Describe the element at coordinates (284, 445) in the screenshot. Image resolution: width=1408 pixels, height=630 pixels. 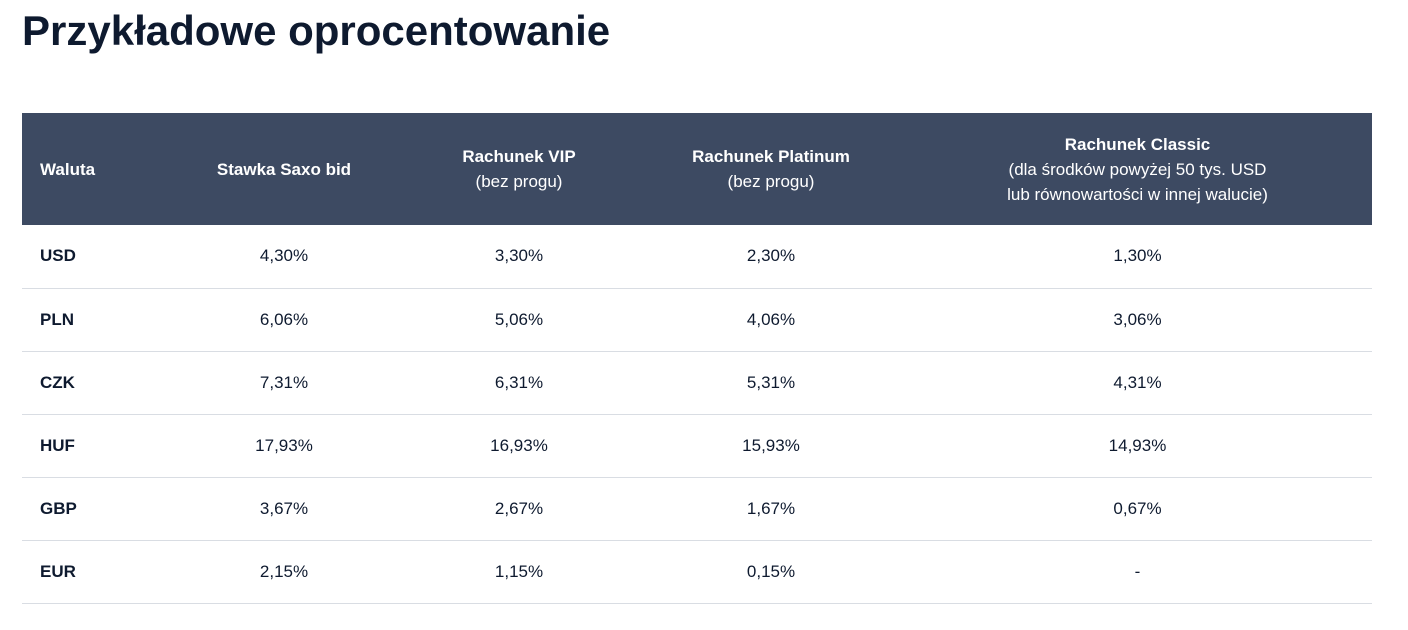
I see `rate-cell-saxo-bid: 17,93%` at that location.